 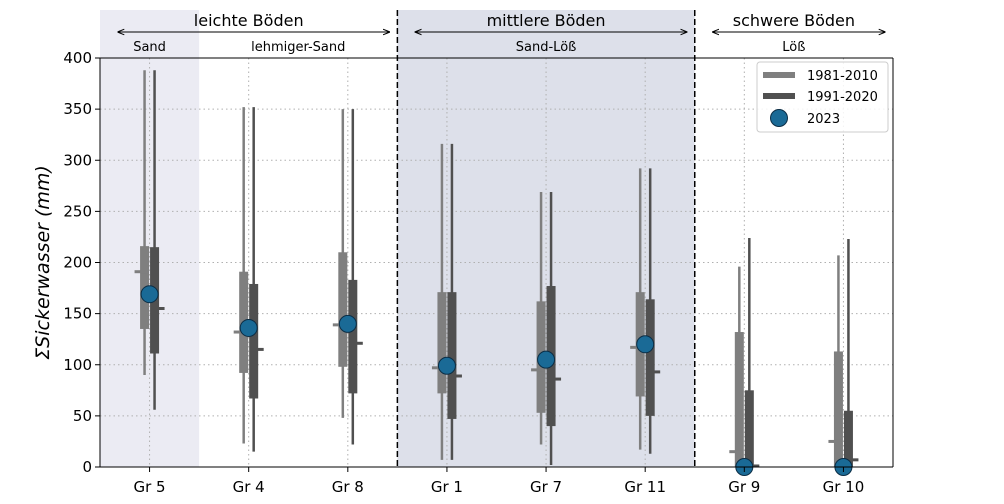 What do you see at coordinates (77, 263) in the screenshot?
I see `y-tick-label-4: 200` at bounding box center [77, 263].